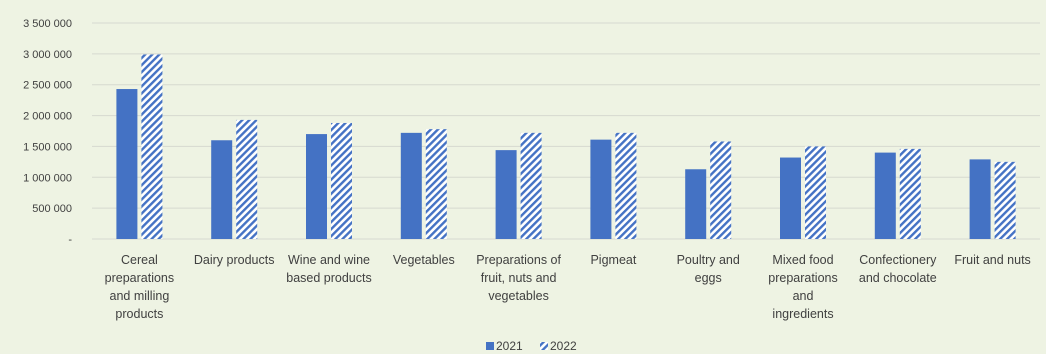 This screenshot has width=1046, height=354. Describe the element at coordinates (509, 346) in the screenshot. I see `legend-label-2021: 2021` at that location.